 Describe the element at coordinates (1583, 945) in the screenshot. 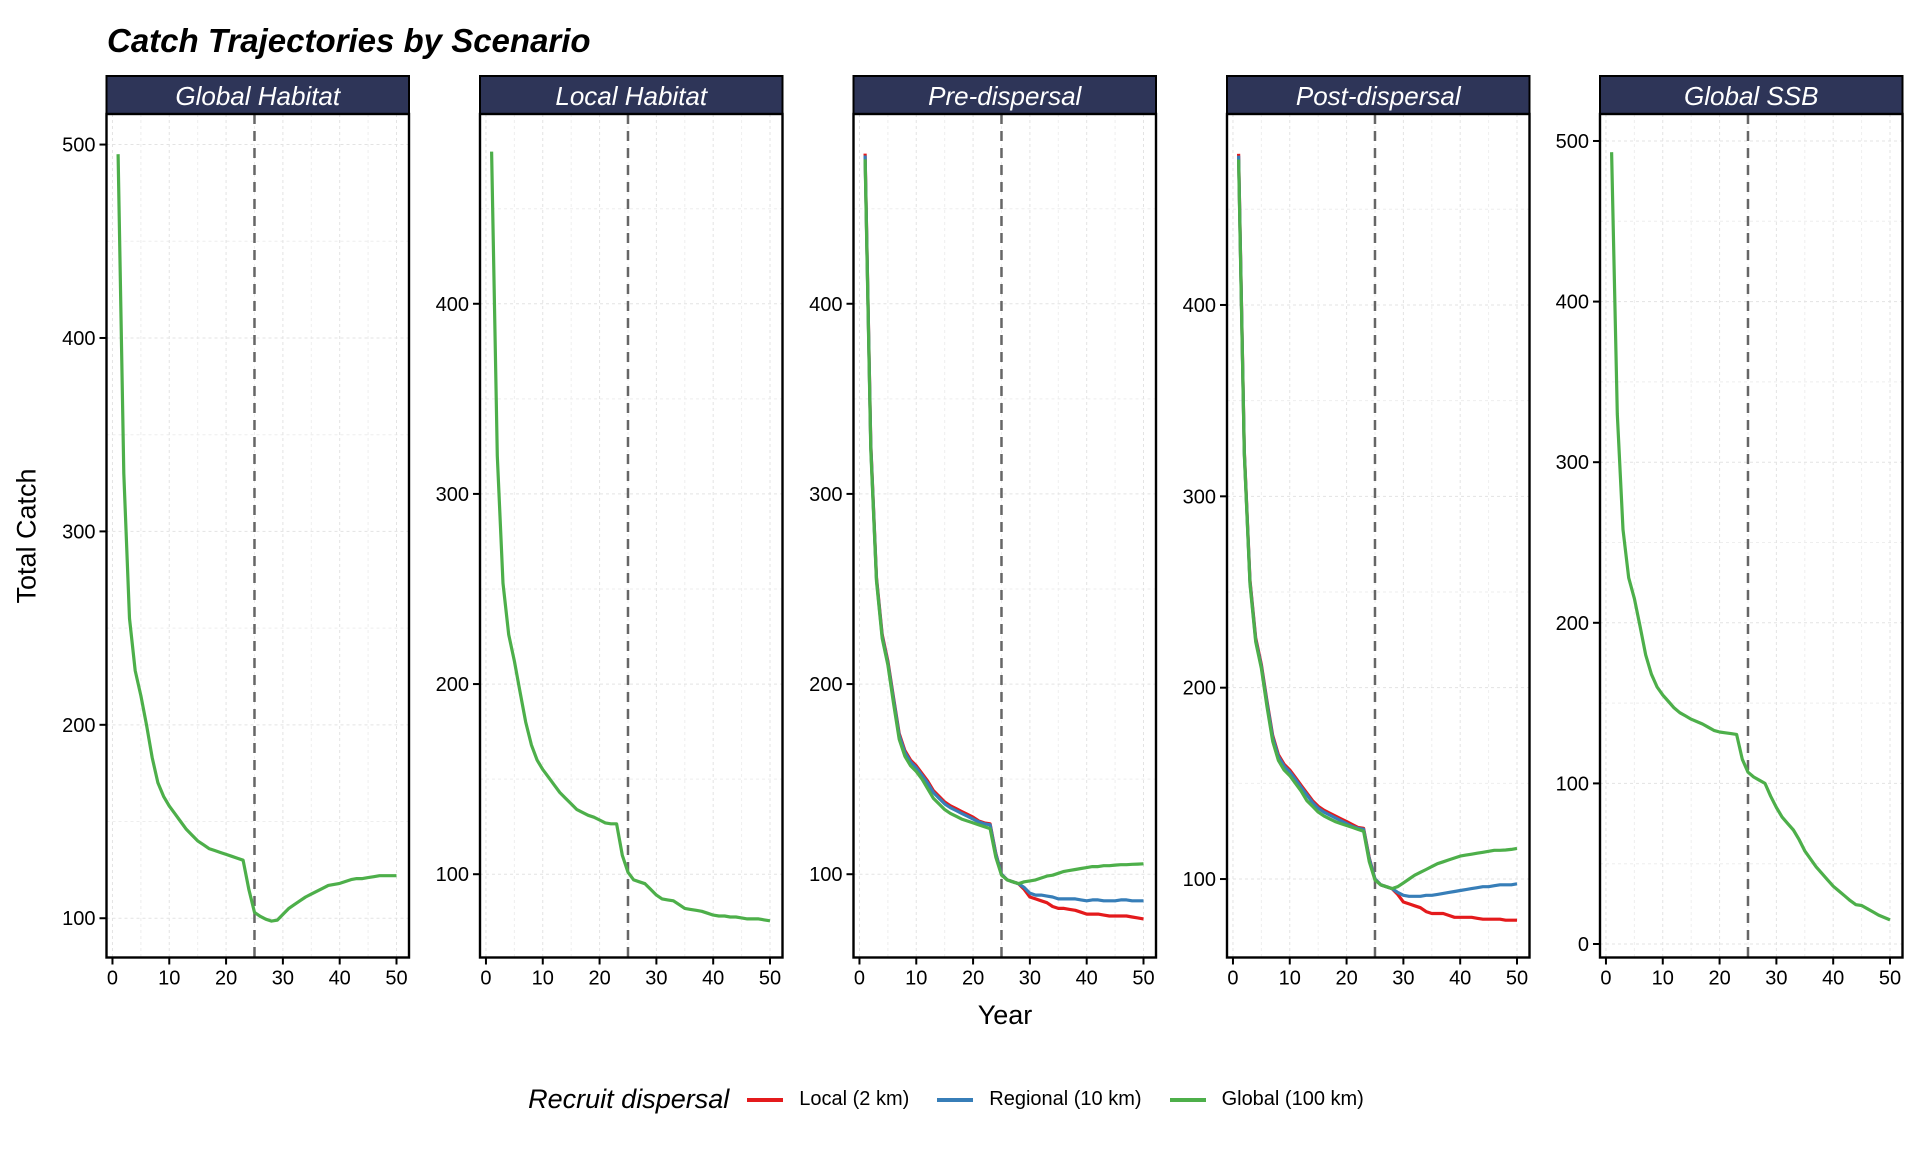

I see `y-tick-label: 0` at that location.